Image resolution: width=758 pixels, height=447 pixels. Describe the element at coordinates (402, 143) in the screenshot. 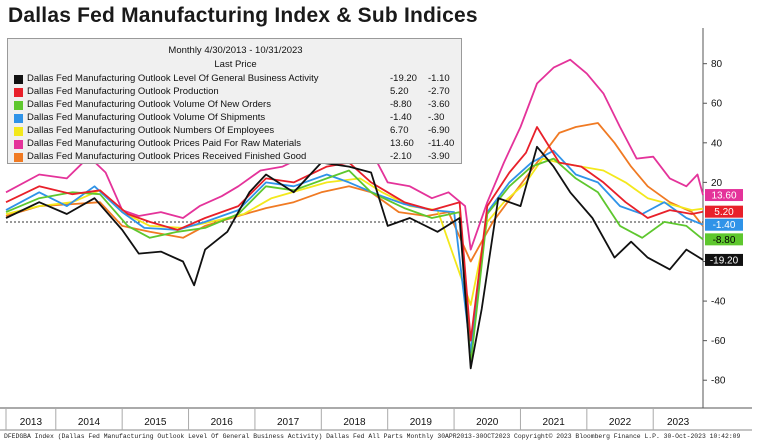

I see `legend-last-value: 13.60` at that location.